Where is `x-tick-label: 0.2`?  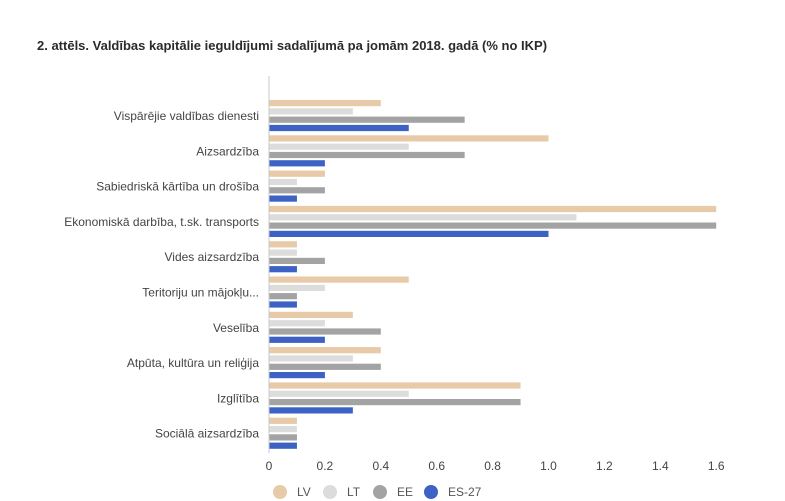 x-tick-label: 0.2 is located at coordinates (325, 466).